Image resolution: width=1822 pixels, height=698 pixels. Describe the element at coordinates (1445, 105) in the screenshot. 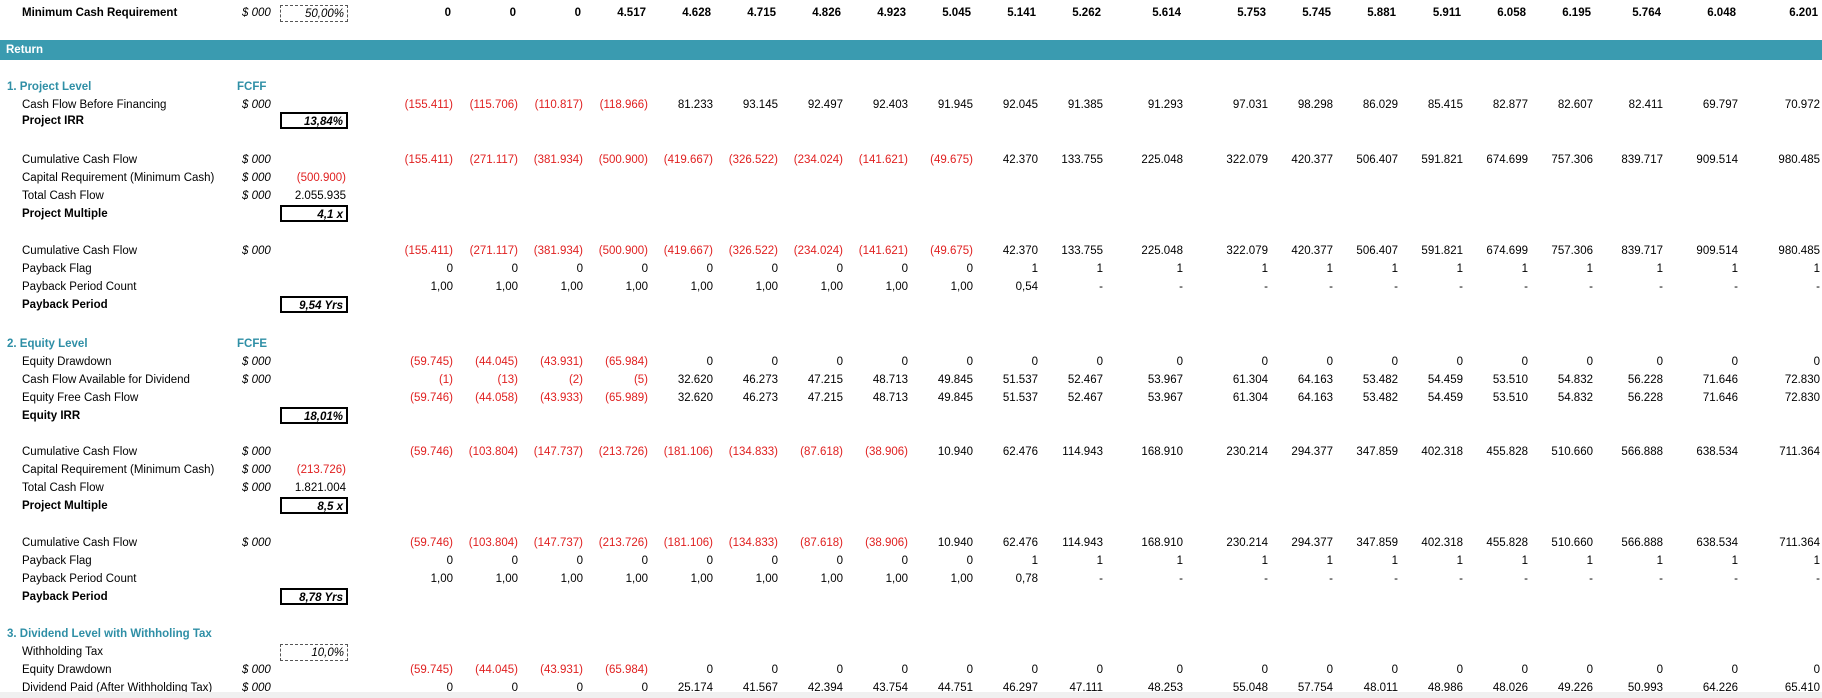

I see `data-cell: 85.415` at that location.